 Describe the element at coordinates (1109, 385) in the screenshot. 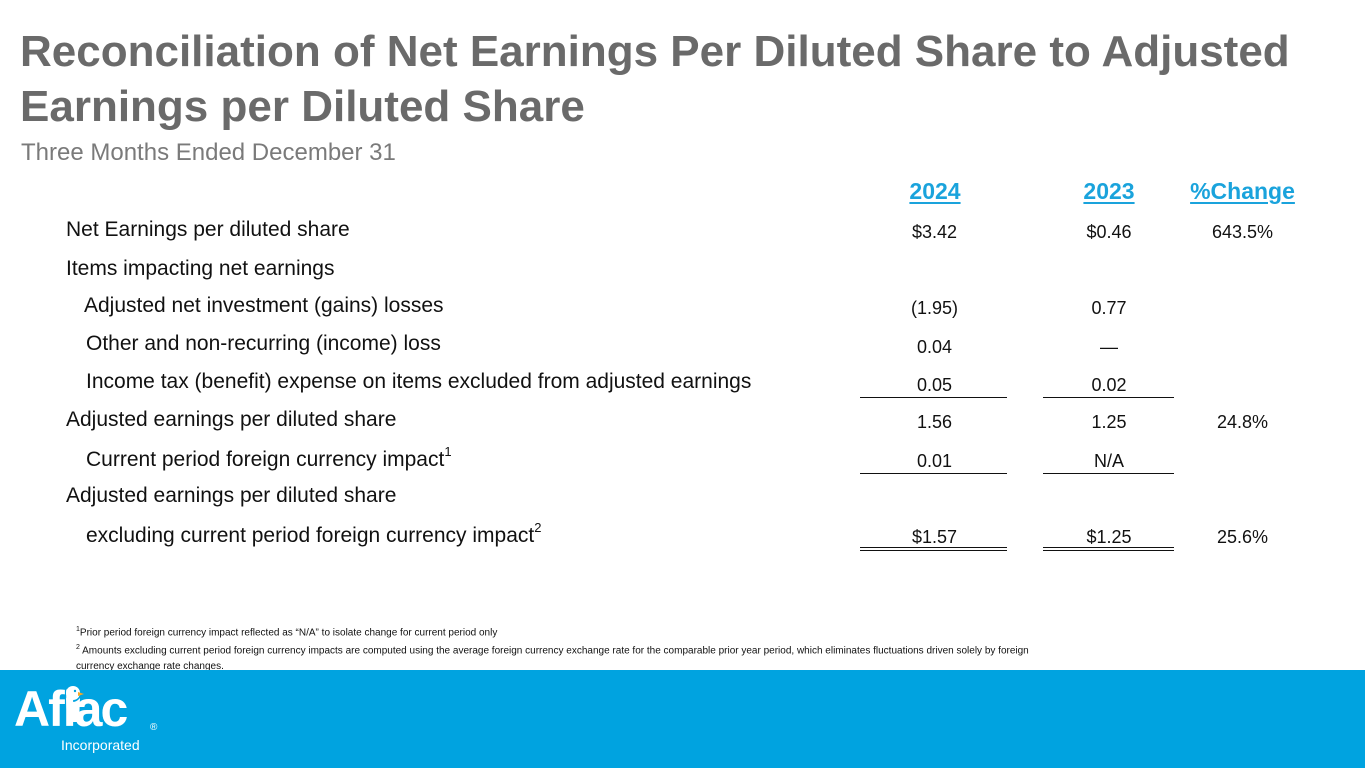

I see `row-value-2023: 0.02` at that location.